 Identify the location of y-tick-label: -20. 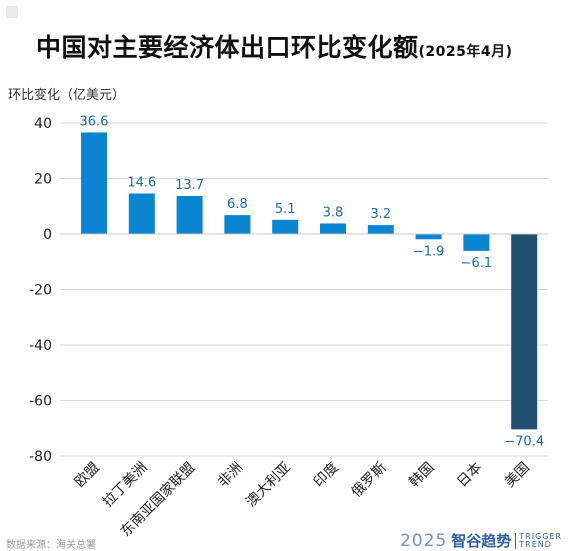
(40, 291).